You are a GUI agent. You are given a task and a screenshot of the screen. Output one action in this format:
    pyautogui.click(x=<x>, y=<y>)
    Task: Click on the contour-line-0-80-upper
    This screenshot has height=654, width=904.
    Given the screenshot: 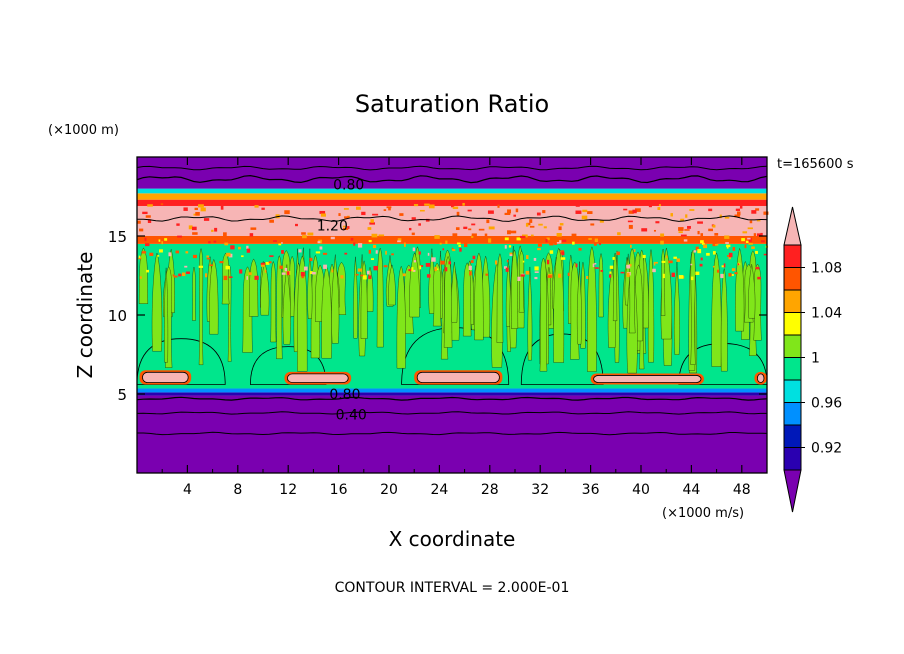 What is the action you would take?
    pyautogui.click(x=452, y=179)
    